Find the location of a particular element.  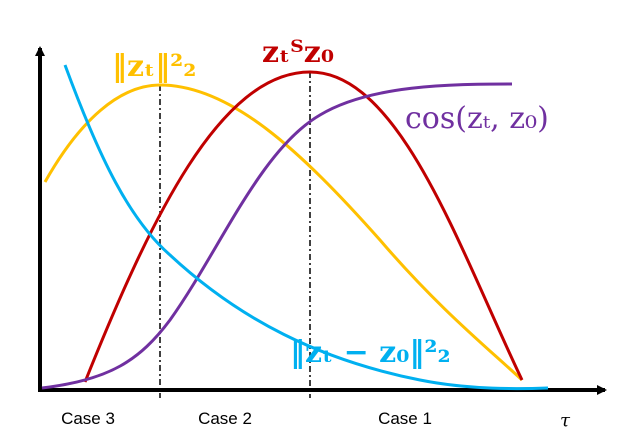

curve-label: ‖zₜ − z₀‖²₂ is located at coordinates (370, 352).